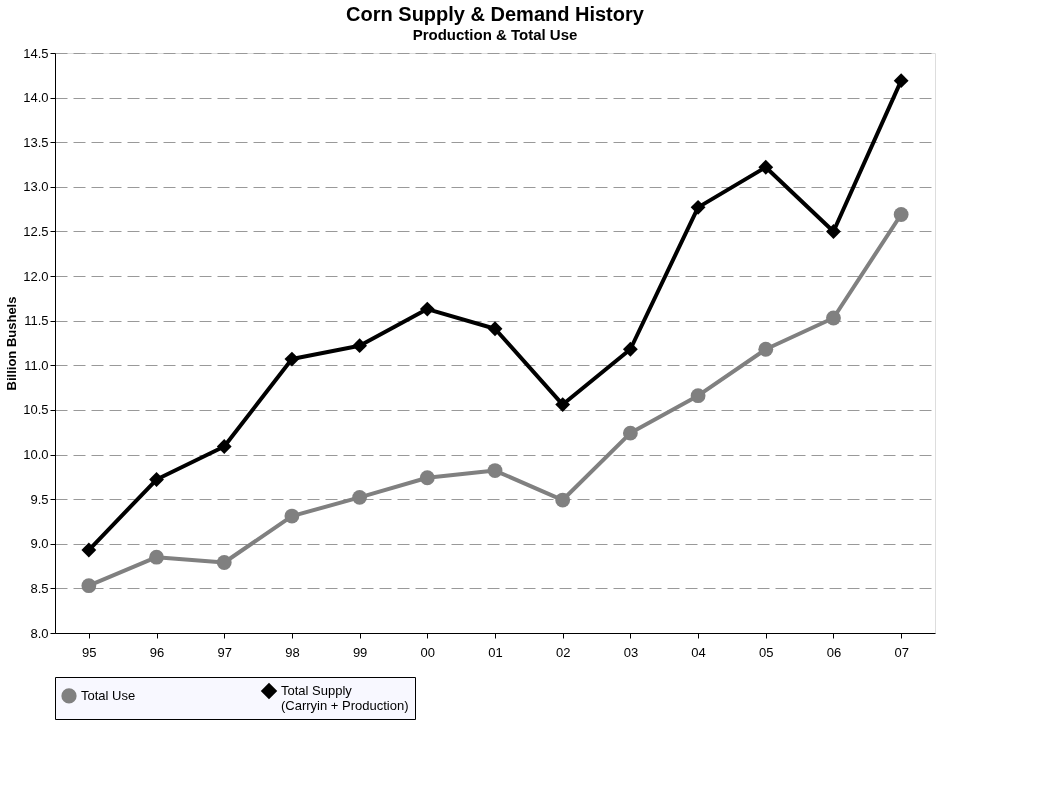 This screenshot has width=1047, height=787. What do you see at coordinates (39, 588) in the screenshot?
I see `y-tick-label: 8.5` at bounding box center [39, 588].